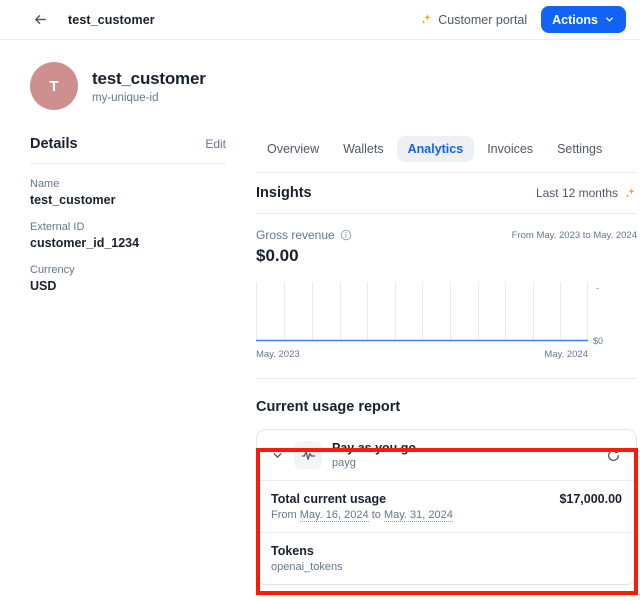 This screenshot has width=640, height=601. I want to click on refresh-icon, so click(613, 454).